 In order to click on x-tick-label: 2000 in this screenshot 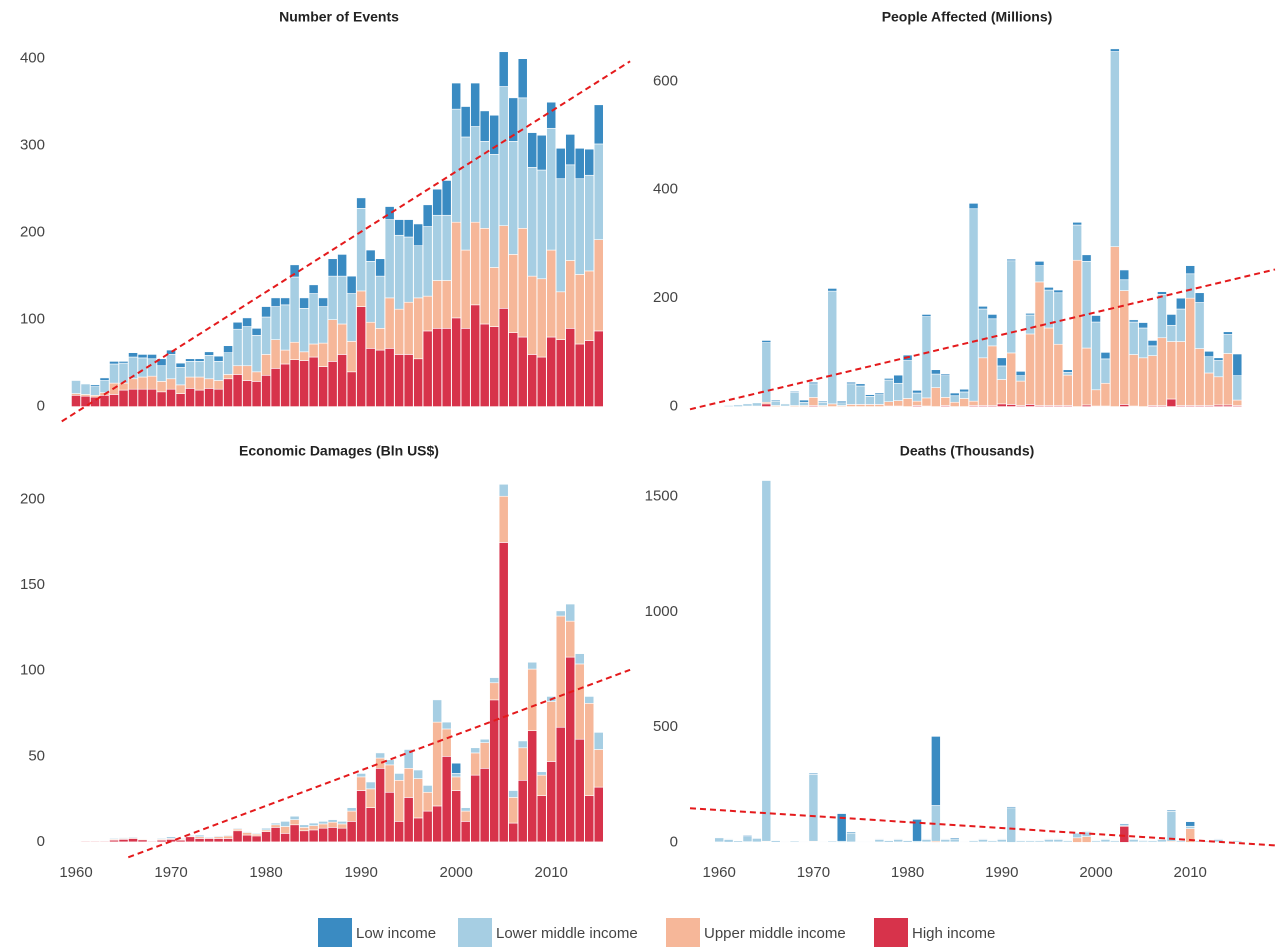, I will do `click(455, 872)`.